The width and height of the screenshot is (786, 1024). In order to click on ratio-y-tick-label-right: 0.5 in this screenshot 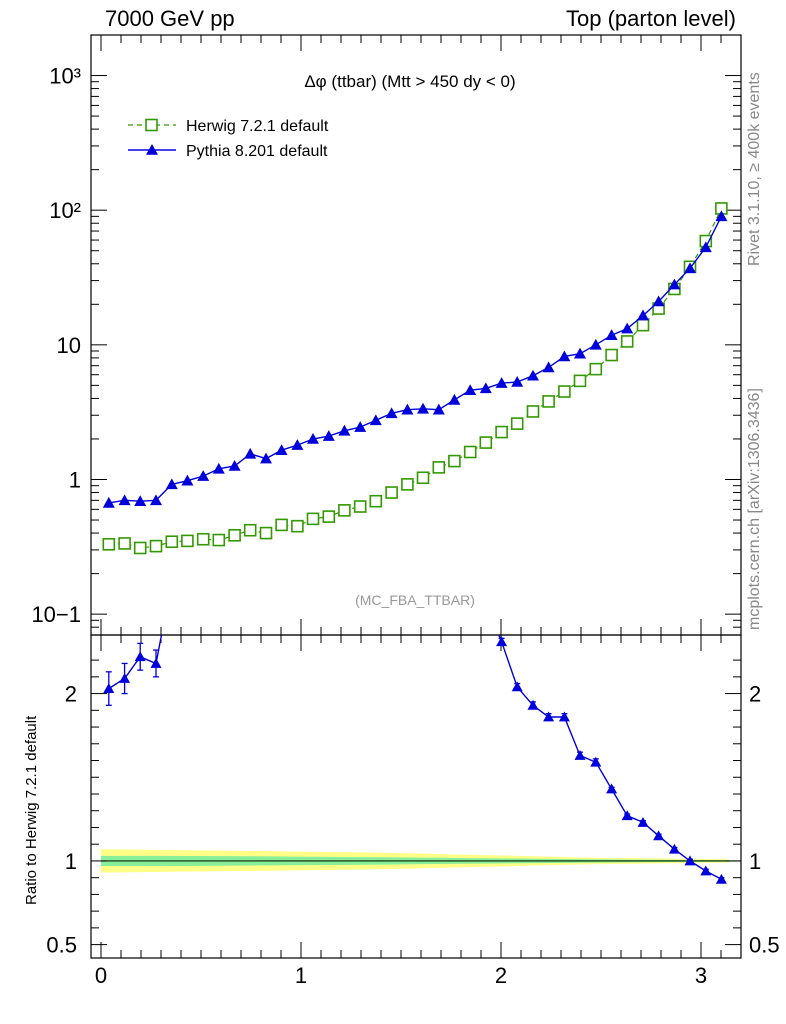, I will do `click(764, 945)`.